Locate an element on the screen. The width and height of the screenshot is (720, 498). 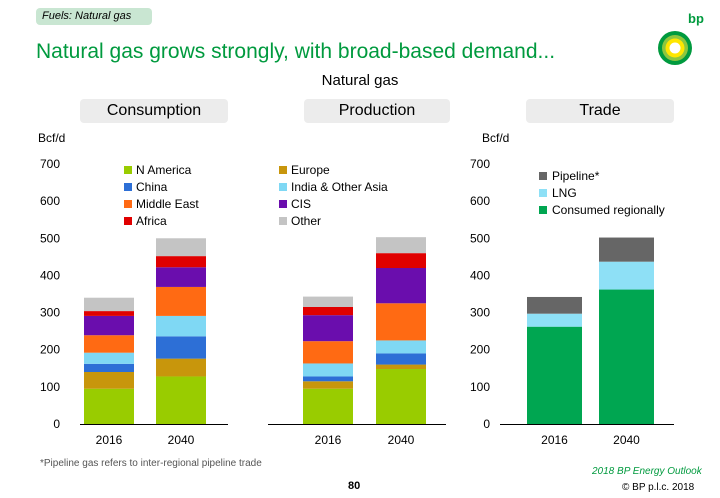
panel-title-trade: Trade is located at coordinates (600, 111).